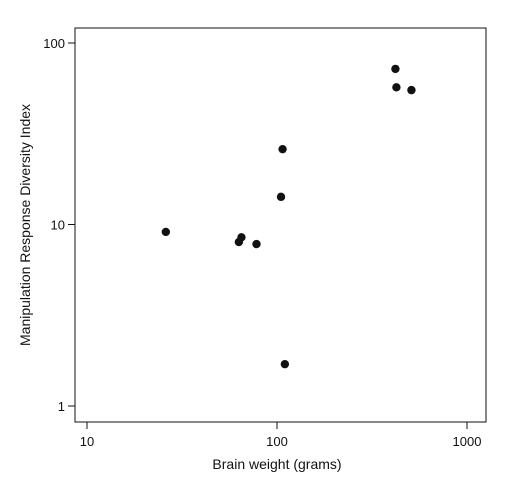 The width and height of the screenshot is (512, 486). What do you see at coordinates (277, 441) in the screenshot?
I see `x-tick-label: 100` at bounding box center [277, 441].